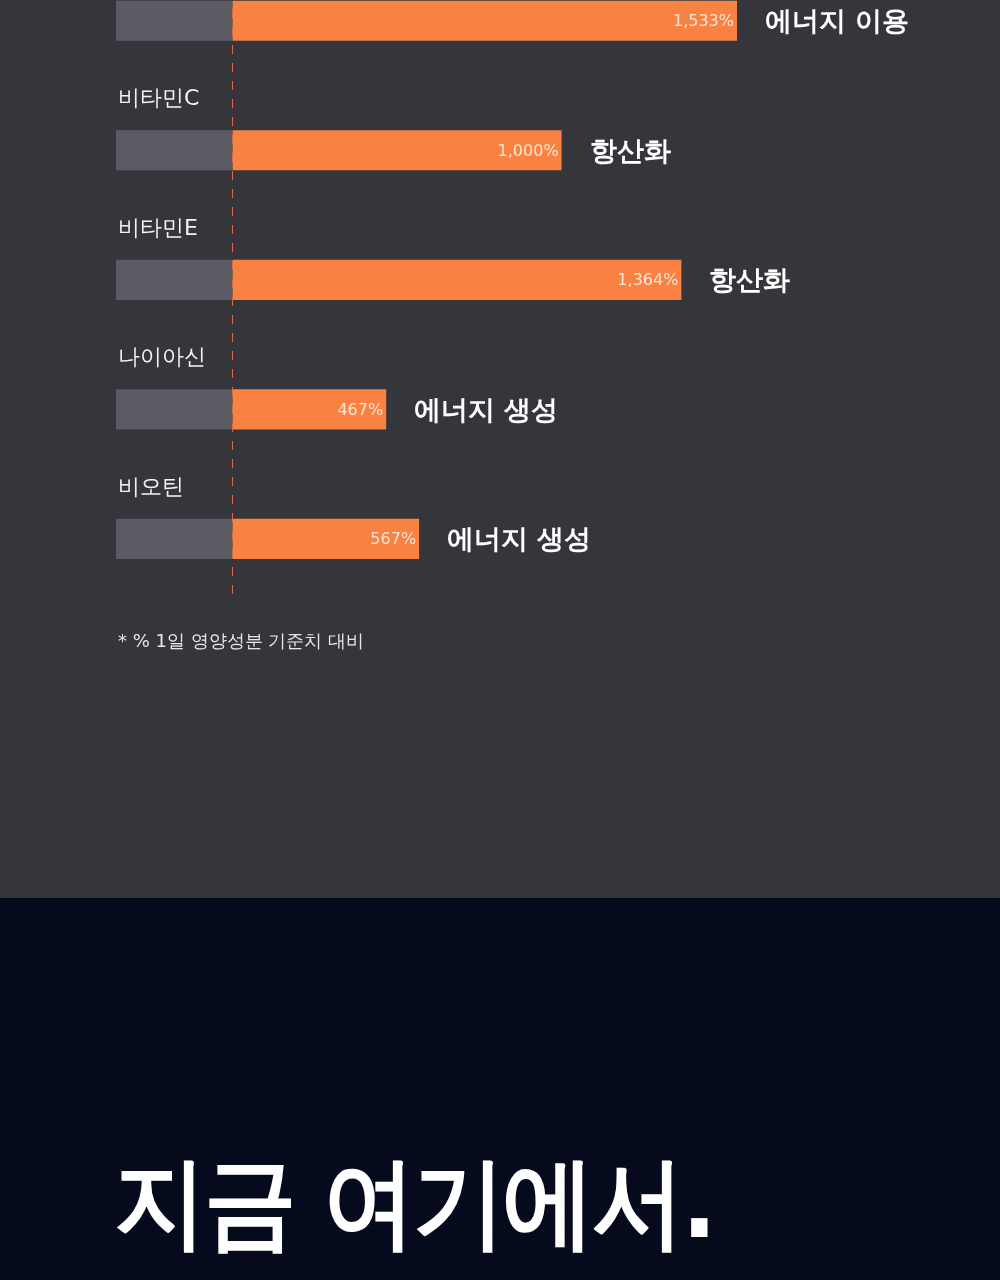  Describe the element at coordinates (703, 21) in the screenshot. I see `data-label: 1,533%` at that location.